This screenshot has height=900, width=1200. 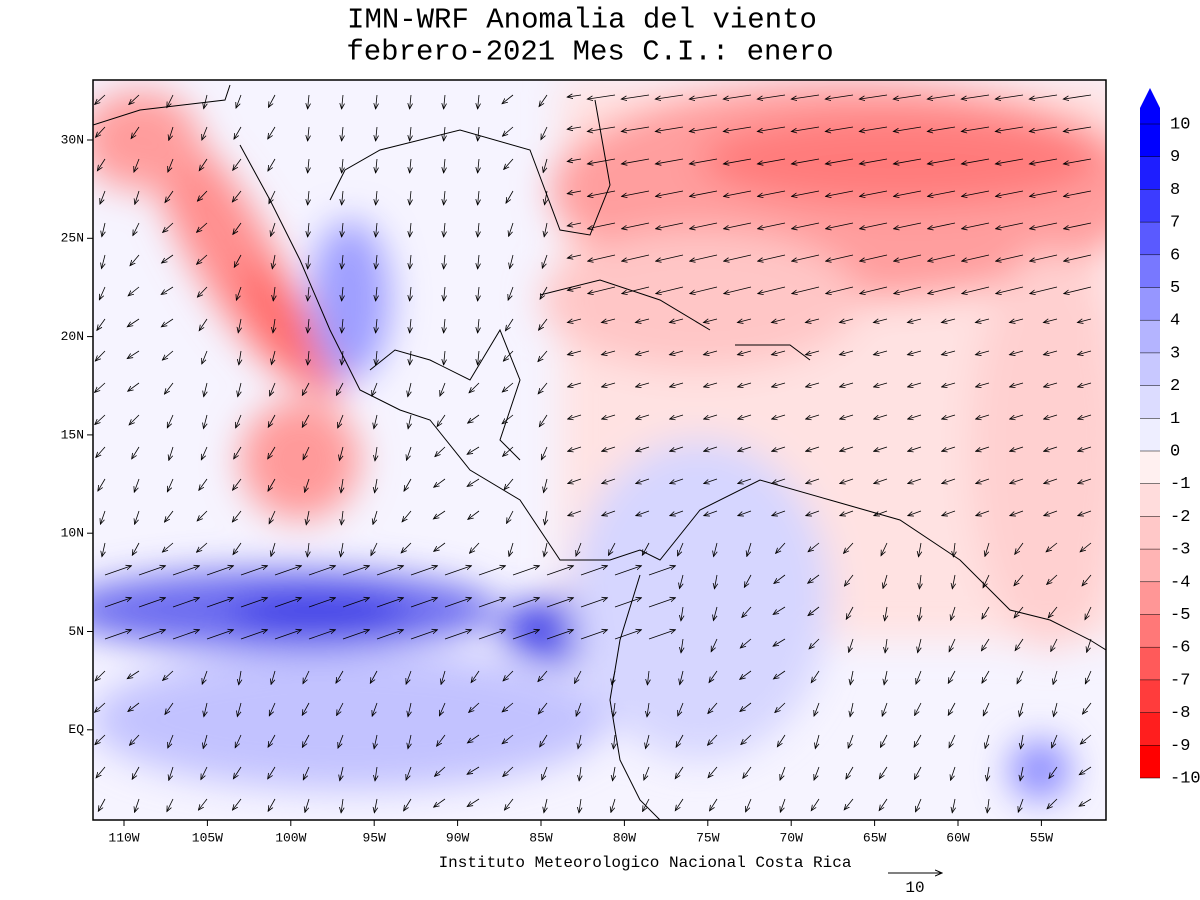 What do you see at coordinates (1175, 288) in the screenshot?
I see `colorbar-label: 5` at bounding box center [1175, 288].